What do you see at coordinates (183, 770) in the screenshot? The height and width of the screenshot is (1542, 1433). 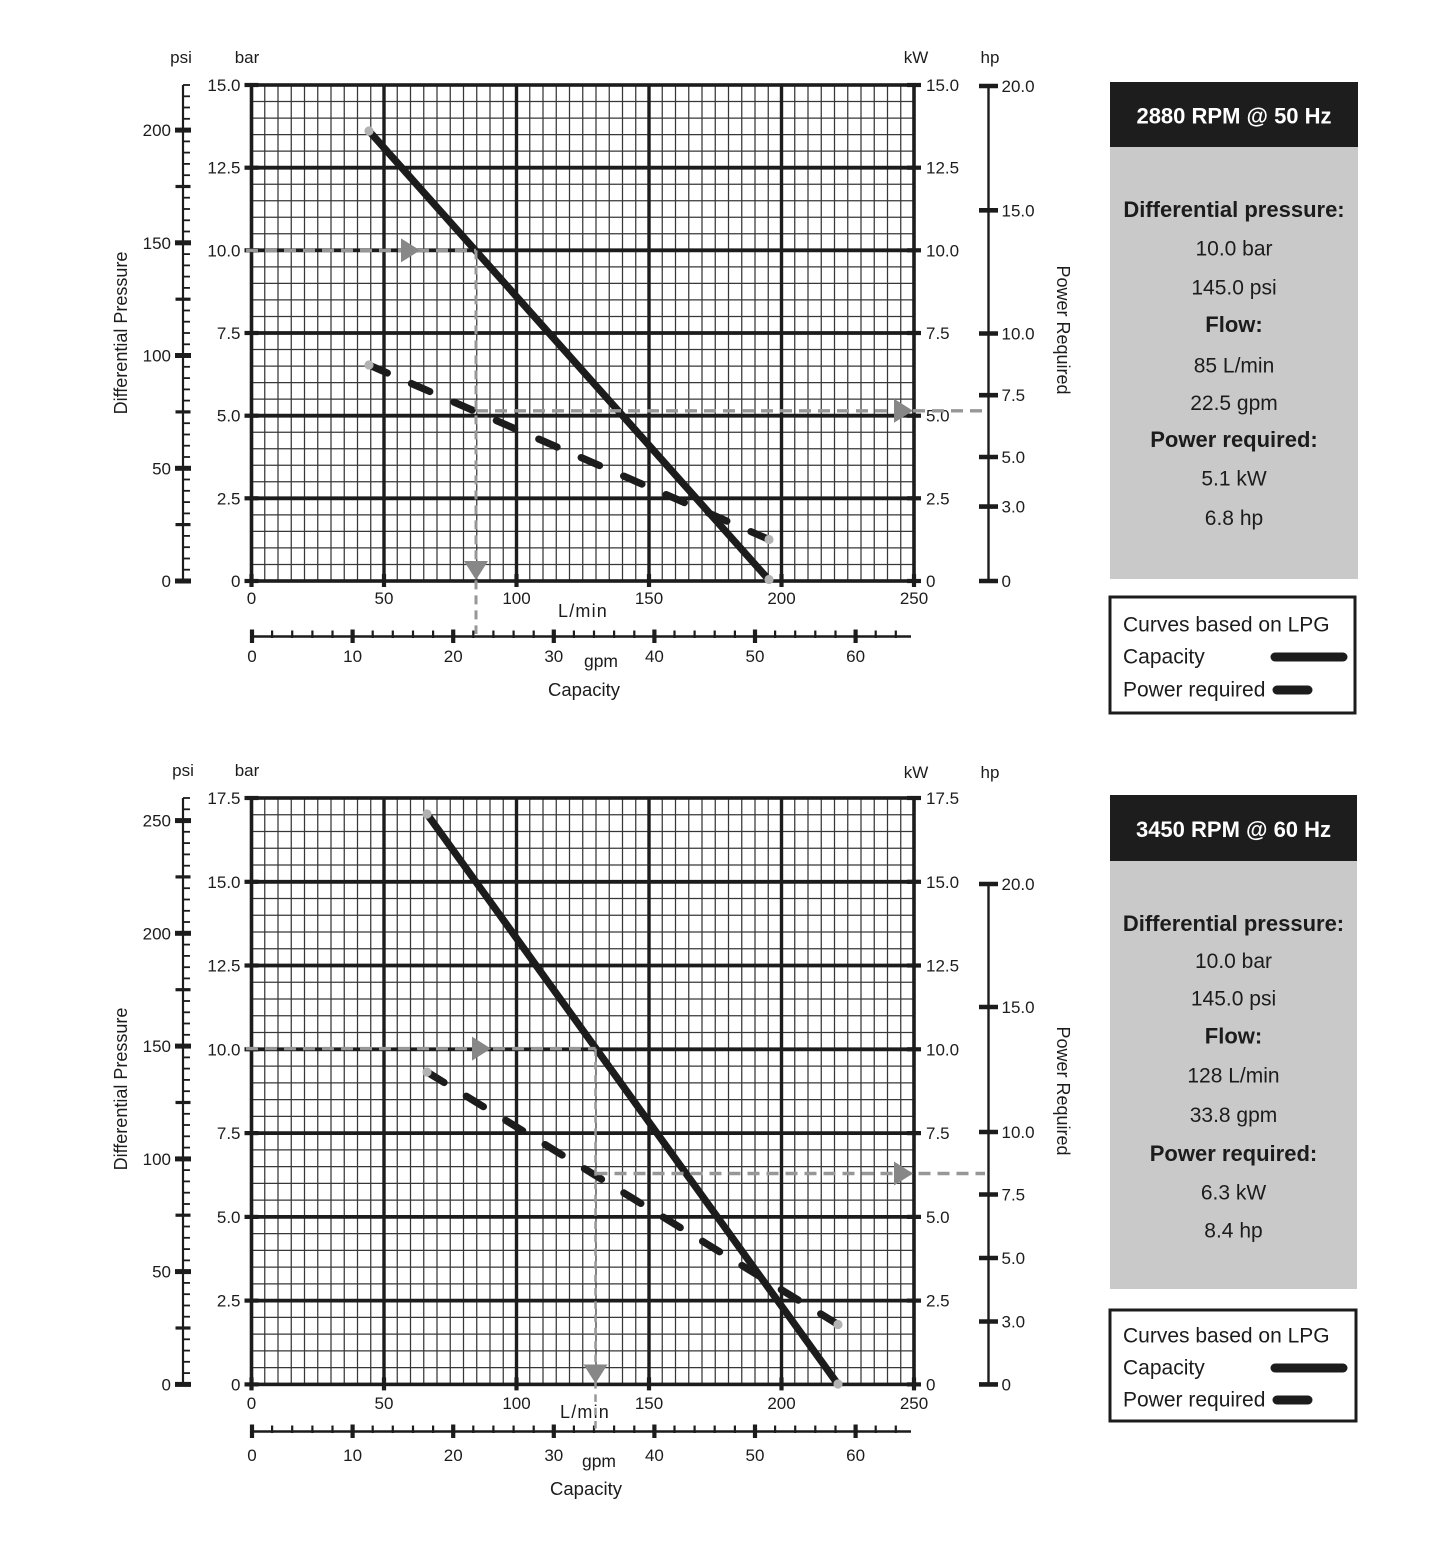 I see `svg-text: psi` at bounding box center [183, 770].